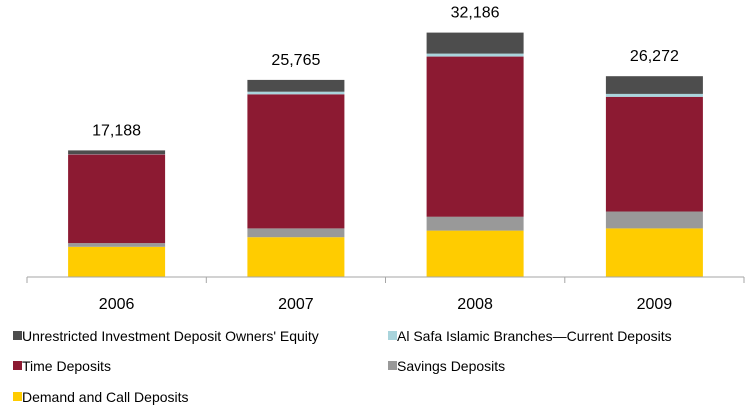 The image size is (748, 410). What do you see at coordinates (475, 253) in the screenshot?
I see `bar-segment-2008-demand-and-call-deposits` at bounding box center [475, 253].